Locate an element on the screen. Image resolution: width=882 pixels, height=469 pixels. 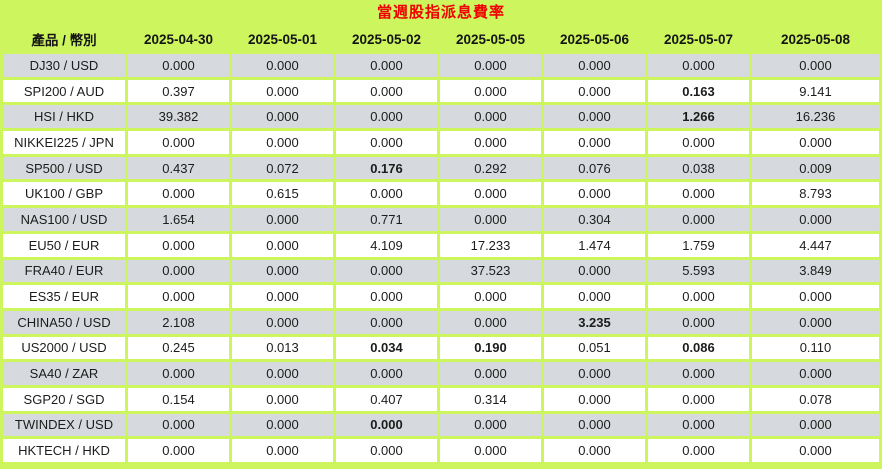
value-cell: 0.314 is located at coordinates (490, 399).